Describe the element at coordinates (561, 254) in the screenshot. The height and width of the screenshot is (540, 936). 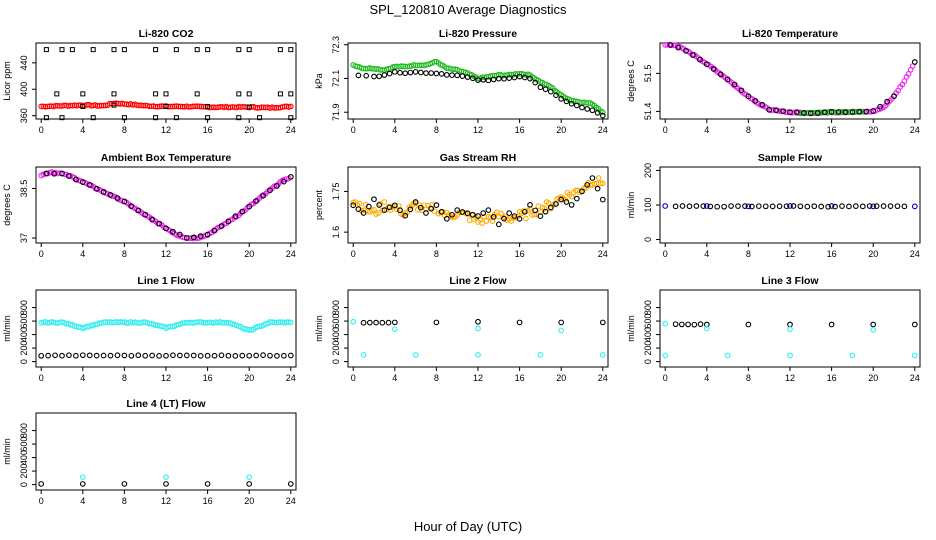
I see `x-tick-label: 20` at that location.